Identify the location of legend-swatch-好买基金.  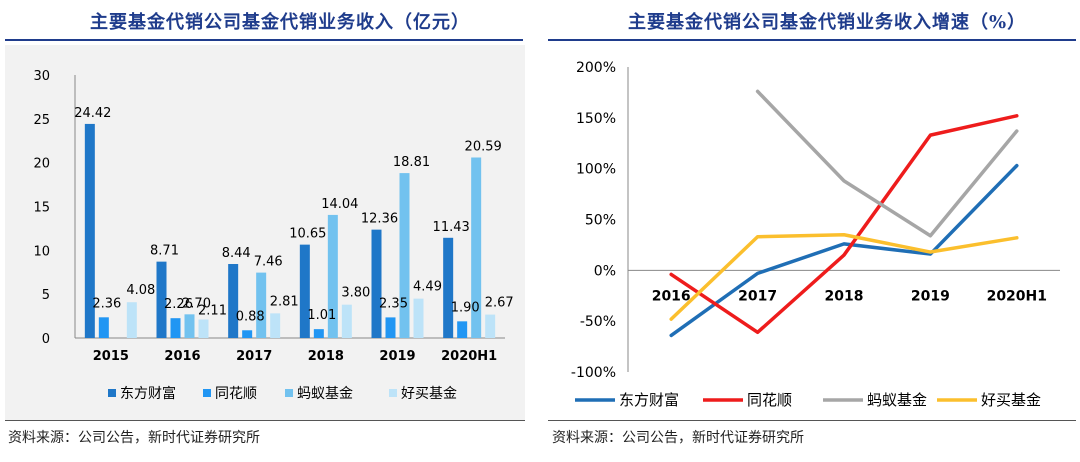
(393, 393).